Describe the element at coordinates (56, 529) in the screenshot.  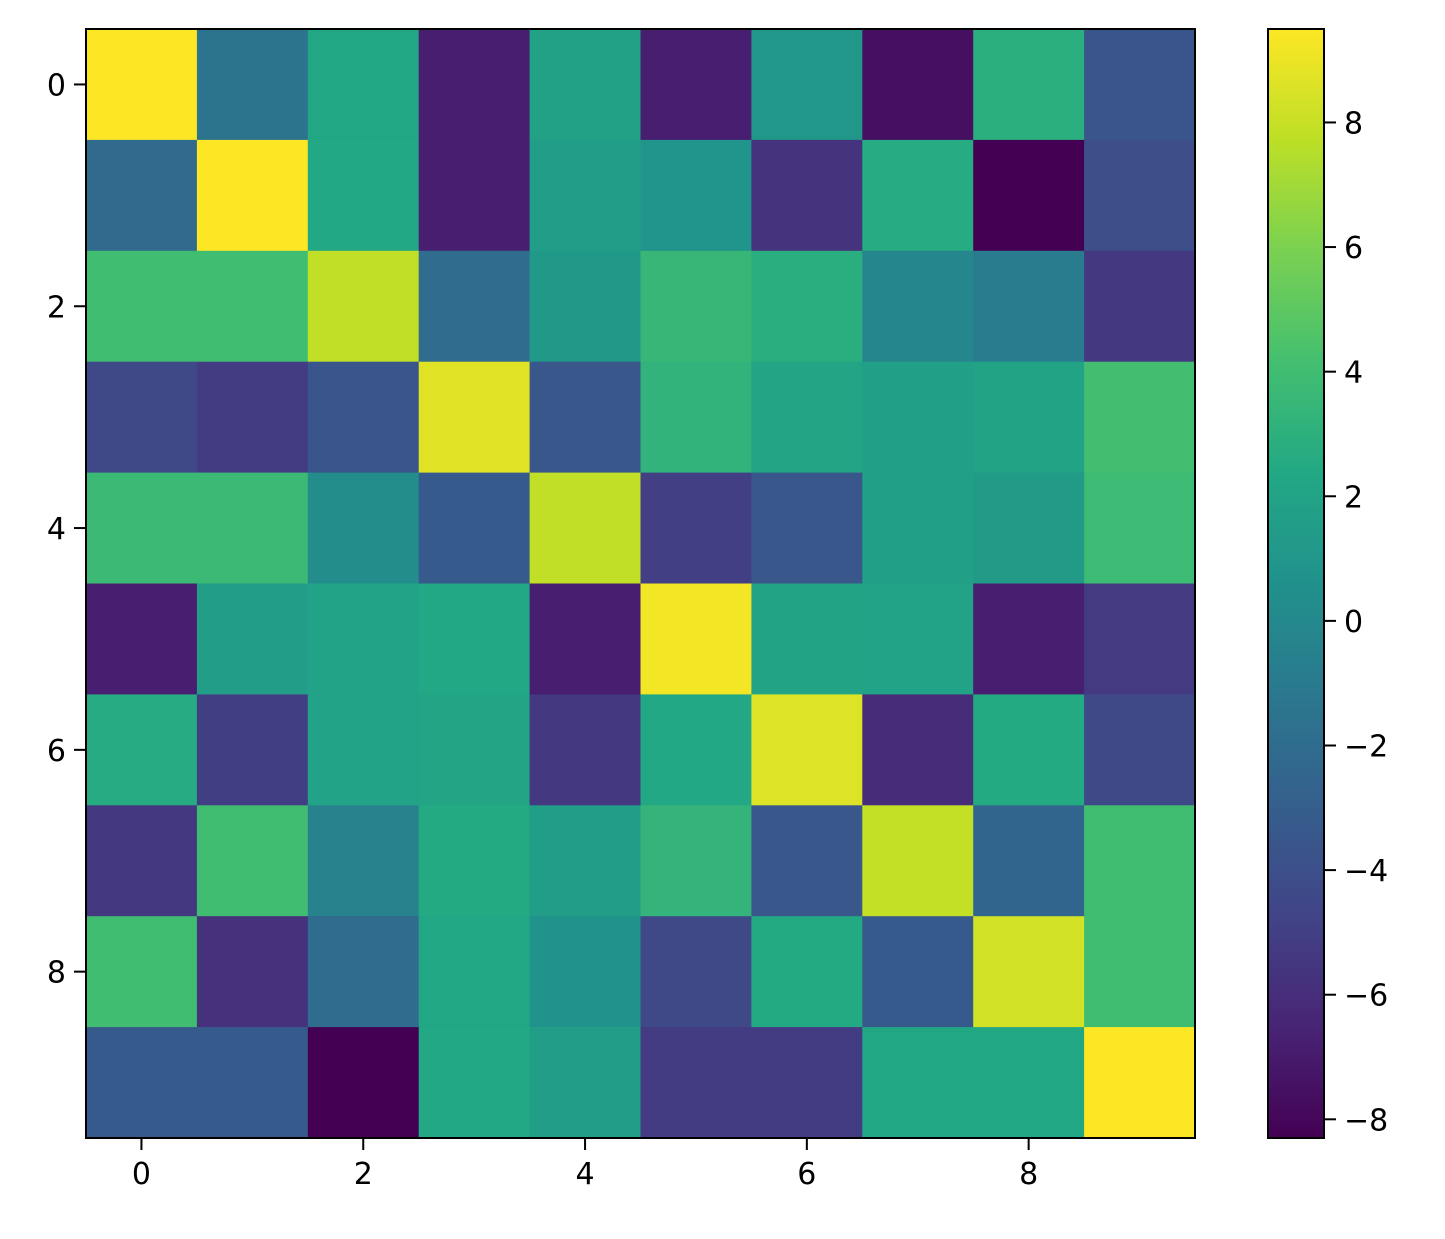
I see `y-tick-label: 4` at that location.